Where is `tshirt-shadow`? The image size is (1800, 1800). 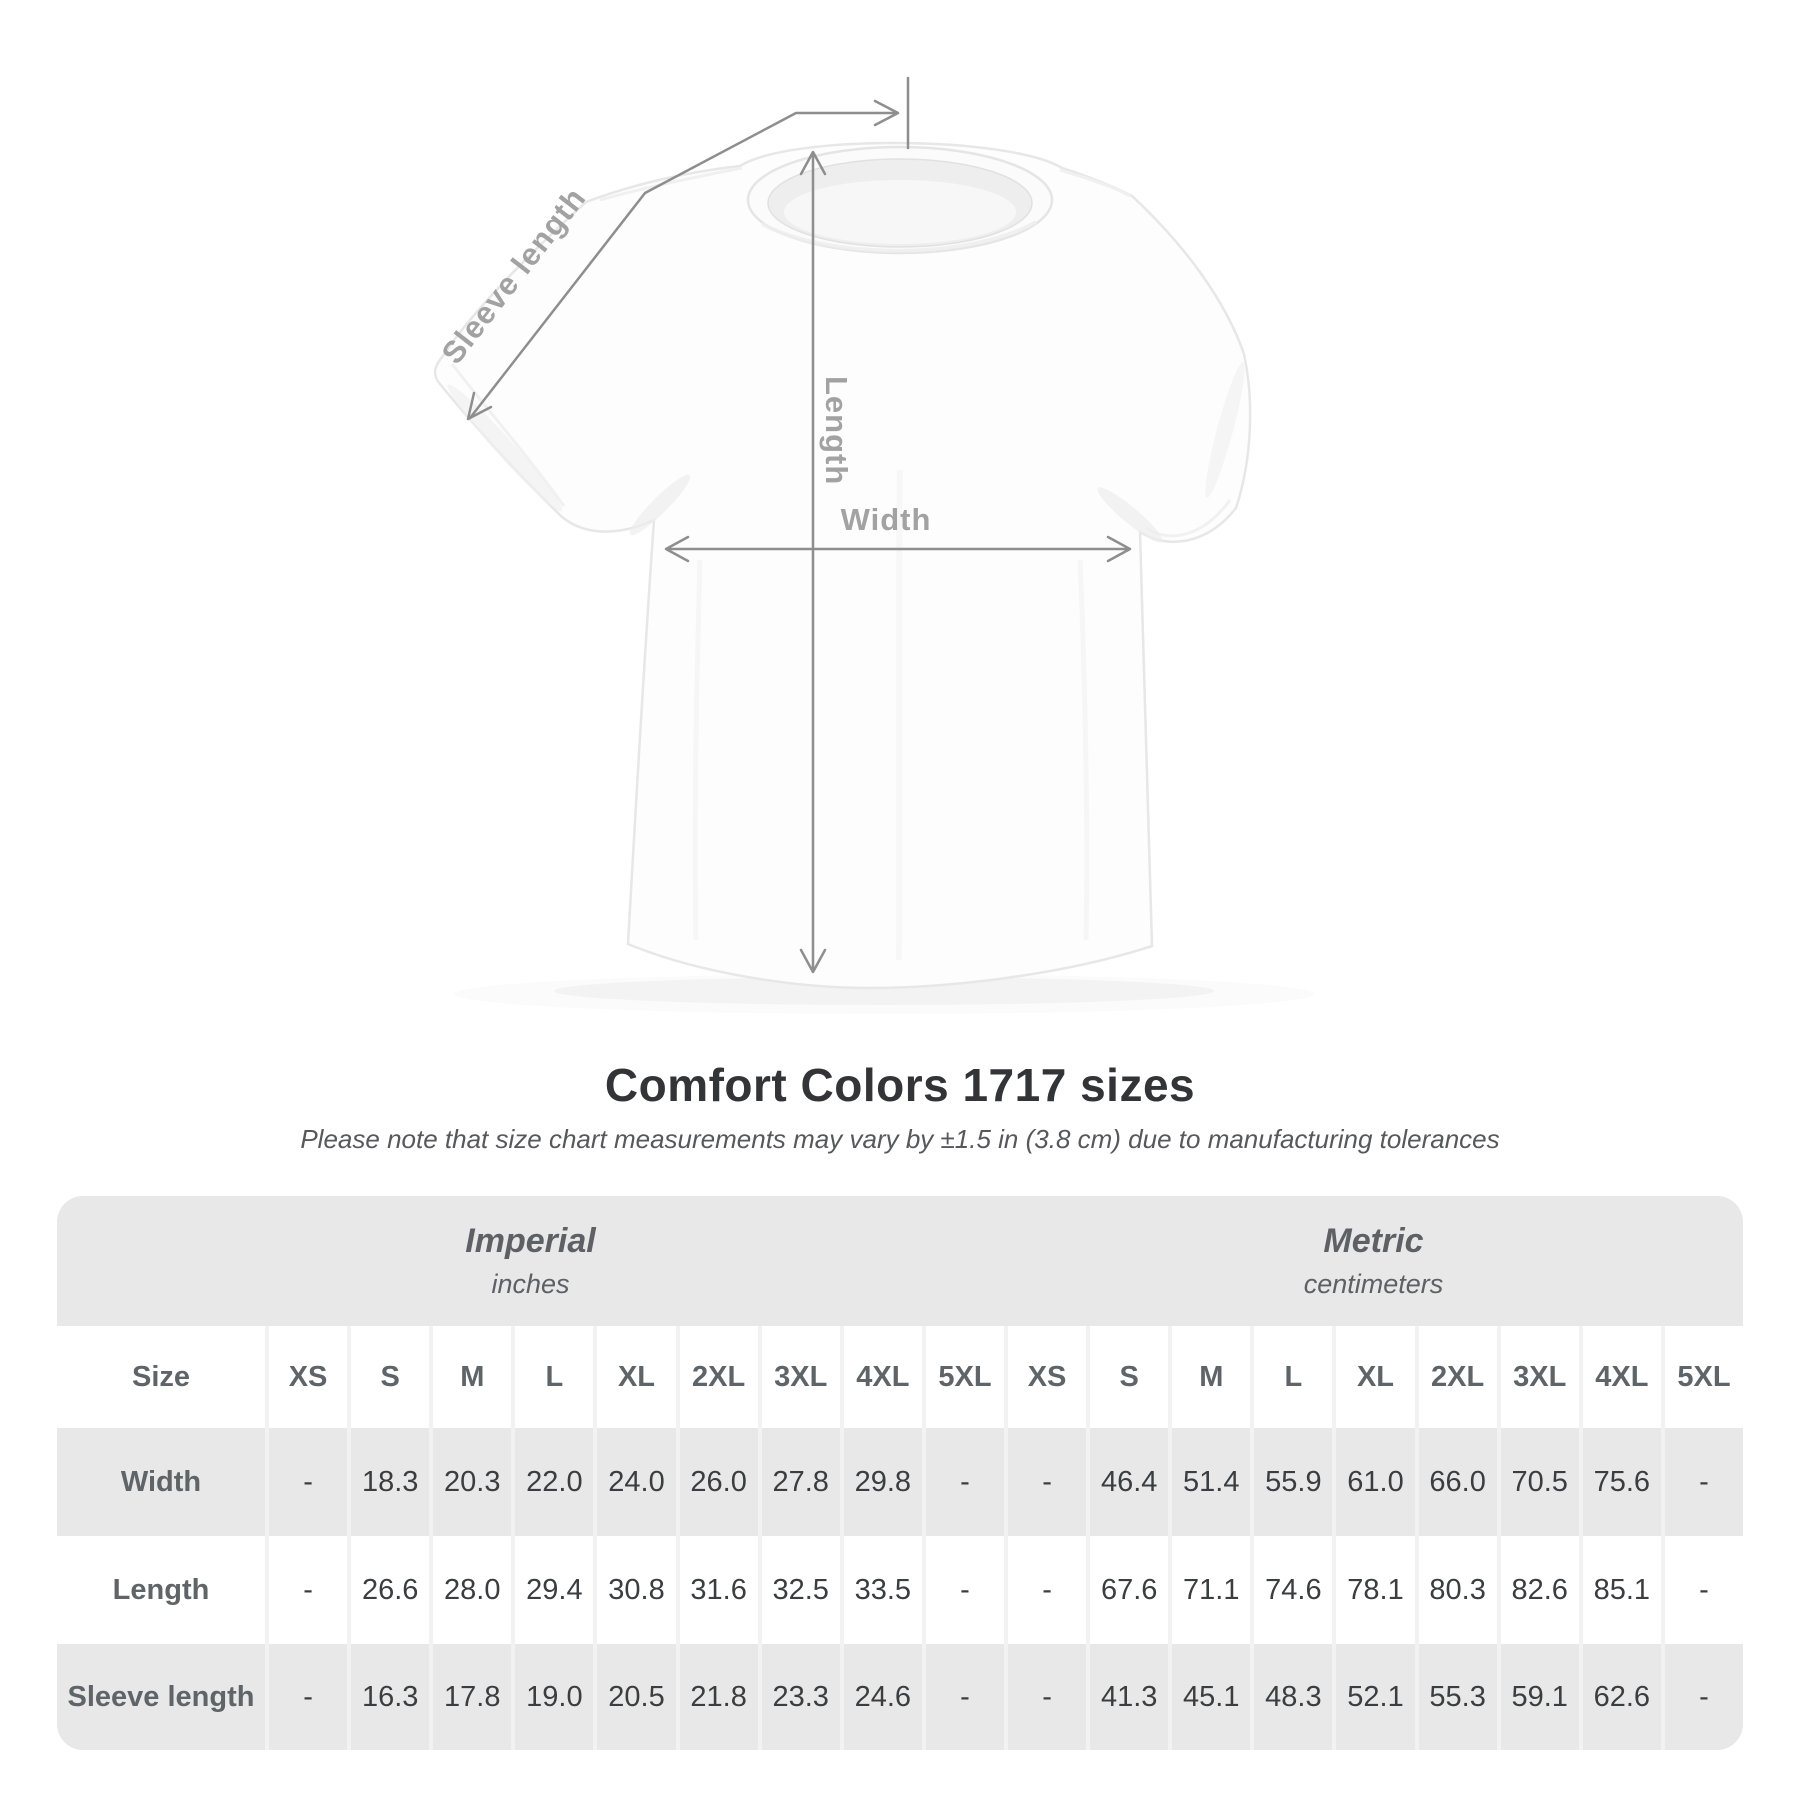
tshirt-shadow is located at coordinates (884, 994).